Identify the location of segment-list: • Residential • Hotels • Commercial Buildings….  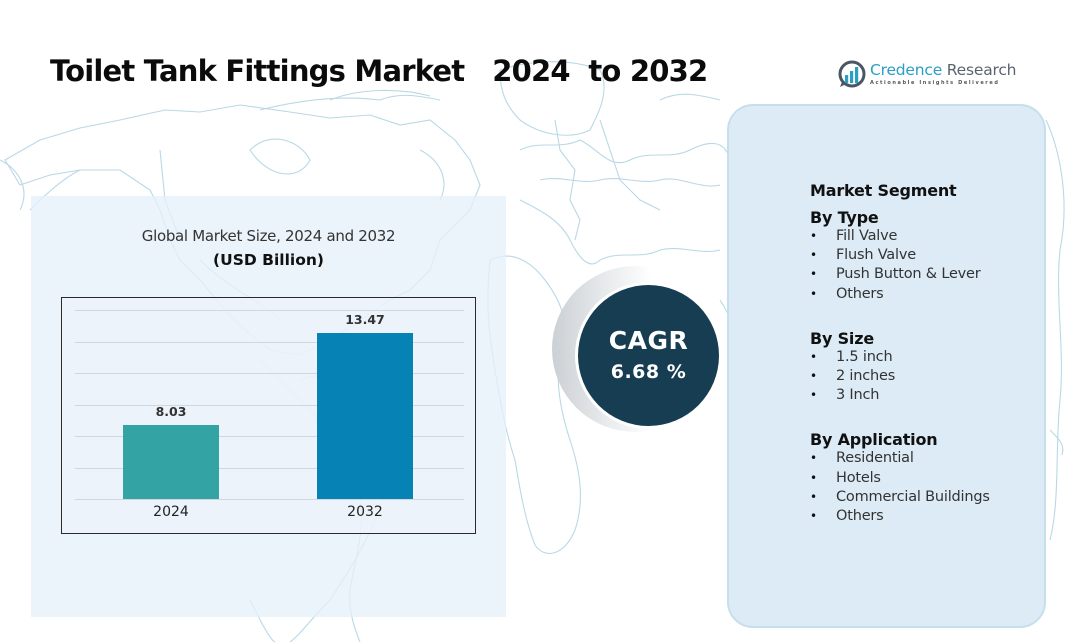
(900, 487).